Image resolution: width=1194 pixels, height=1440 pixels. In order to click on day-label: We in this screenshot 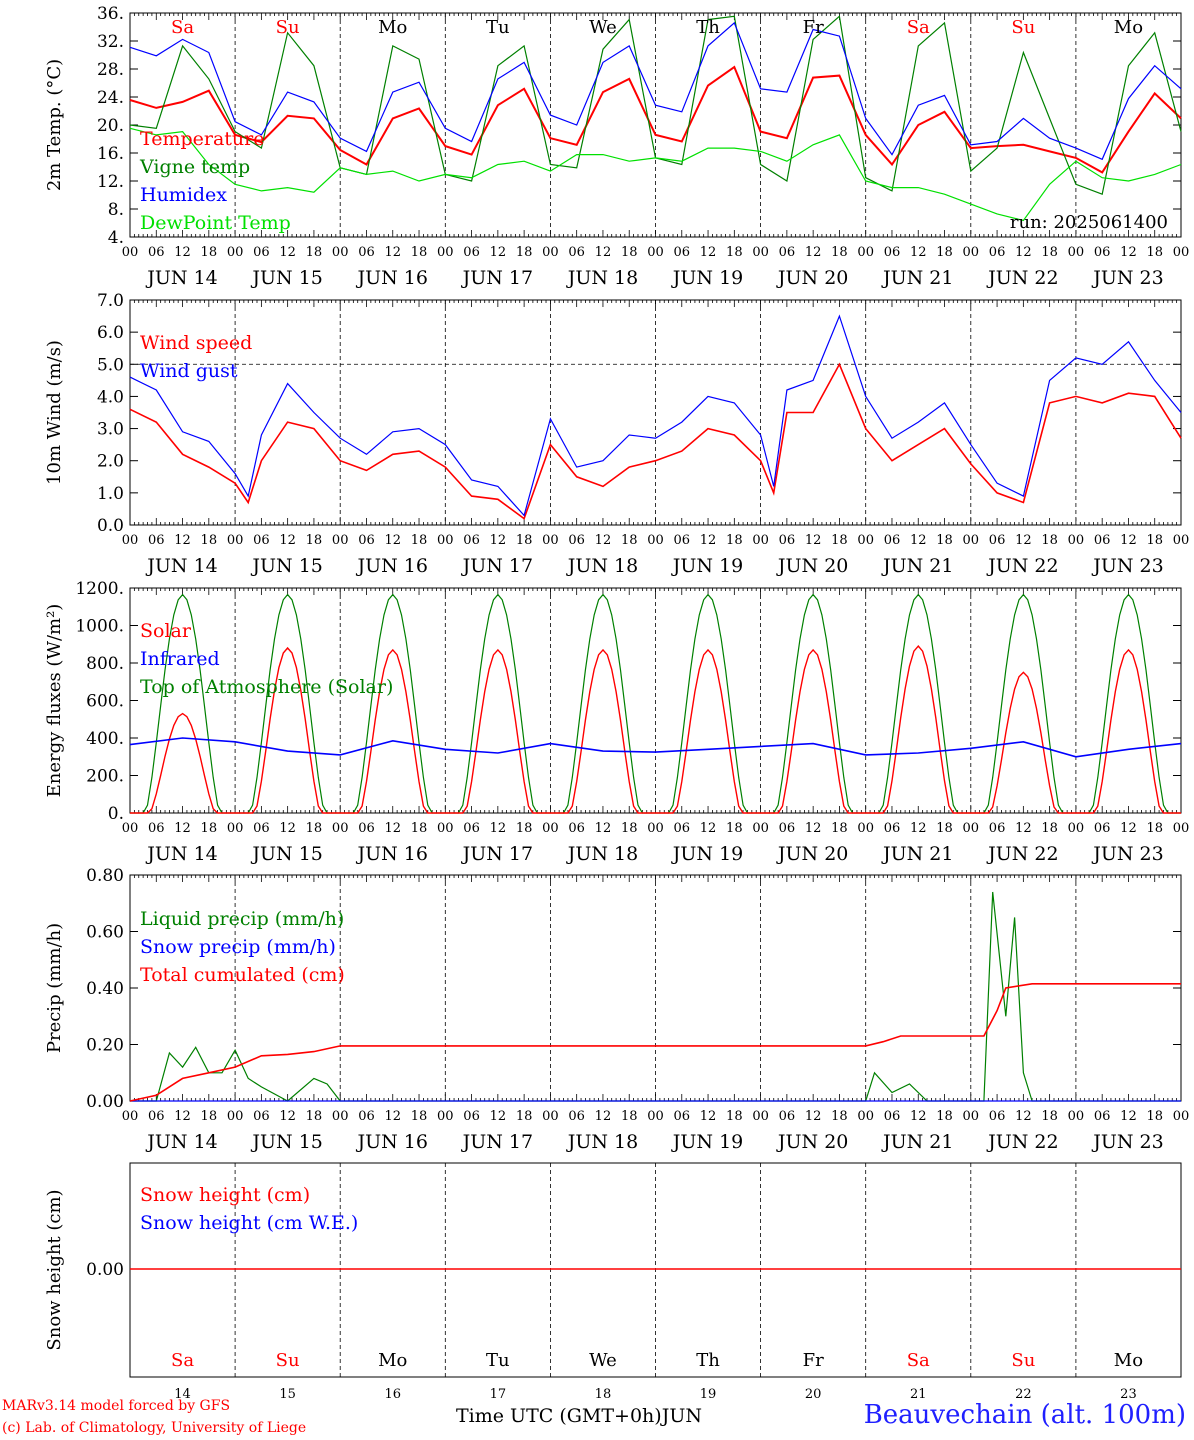, I will do `click(603, 27)`.